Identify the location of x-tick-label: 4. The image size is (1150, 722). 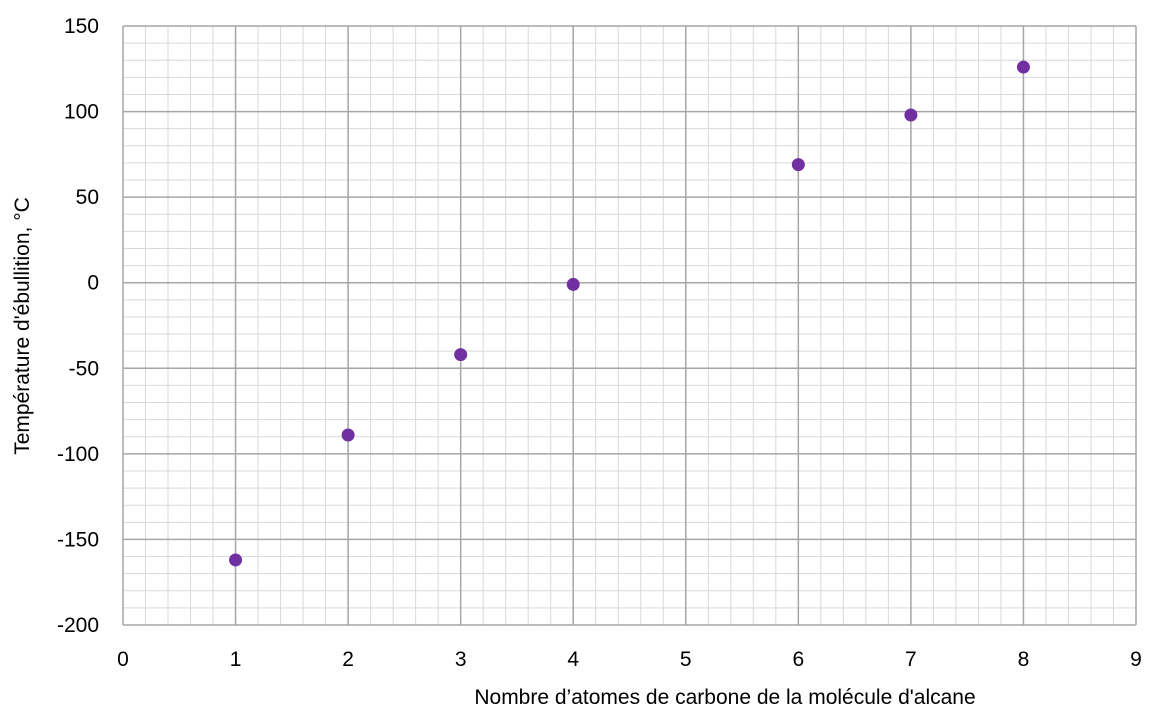
(573, 659).